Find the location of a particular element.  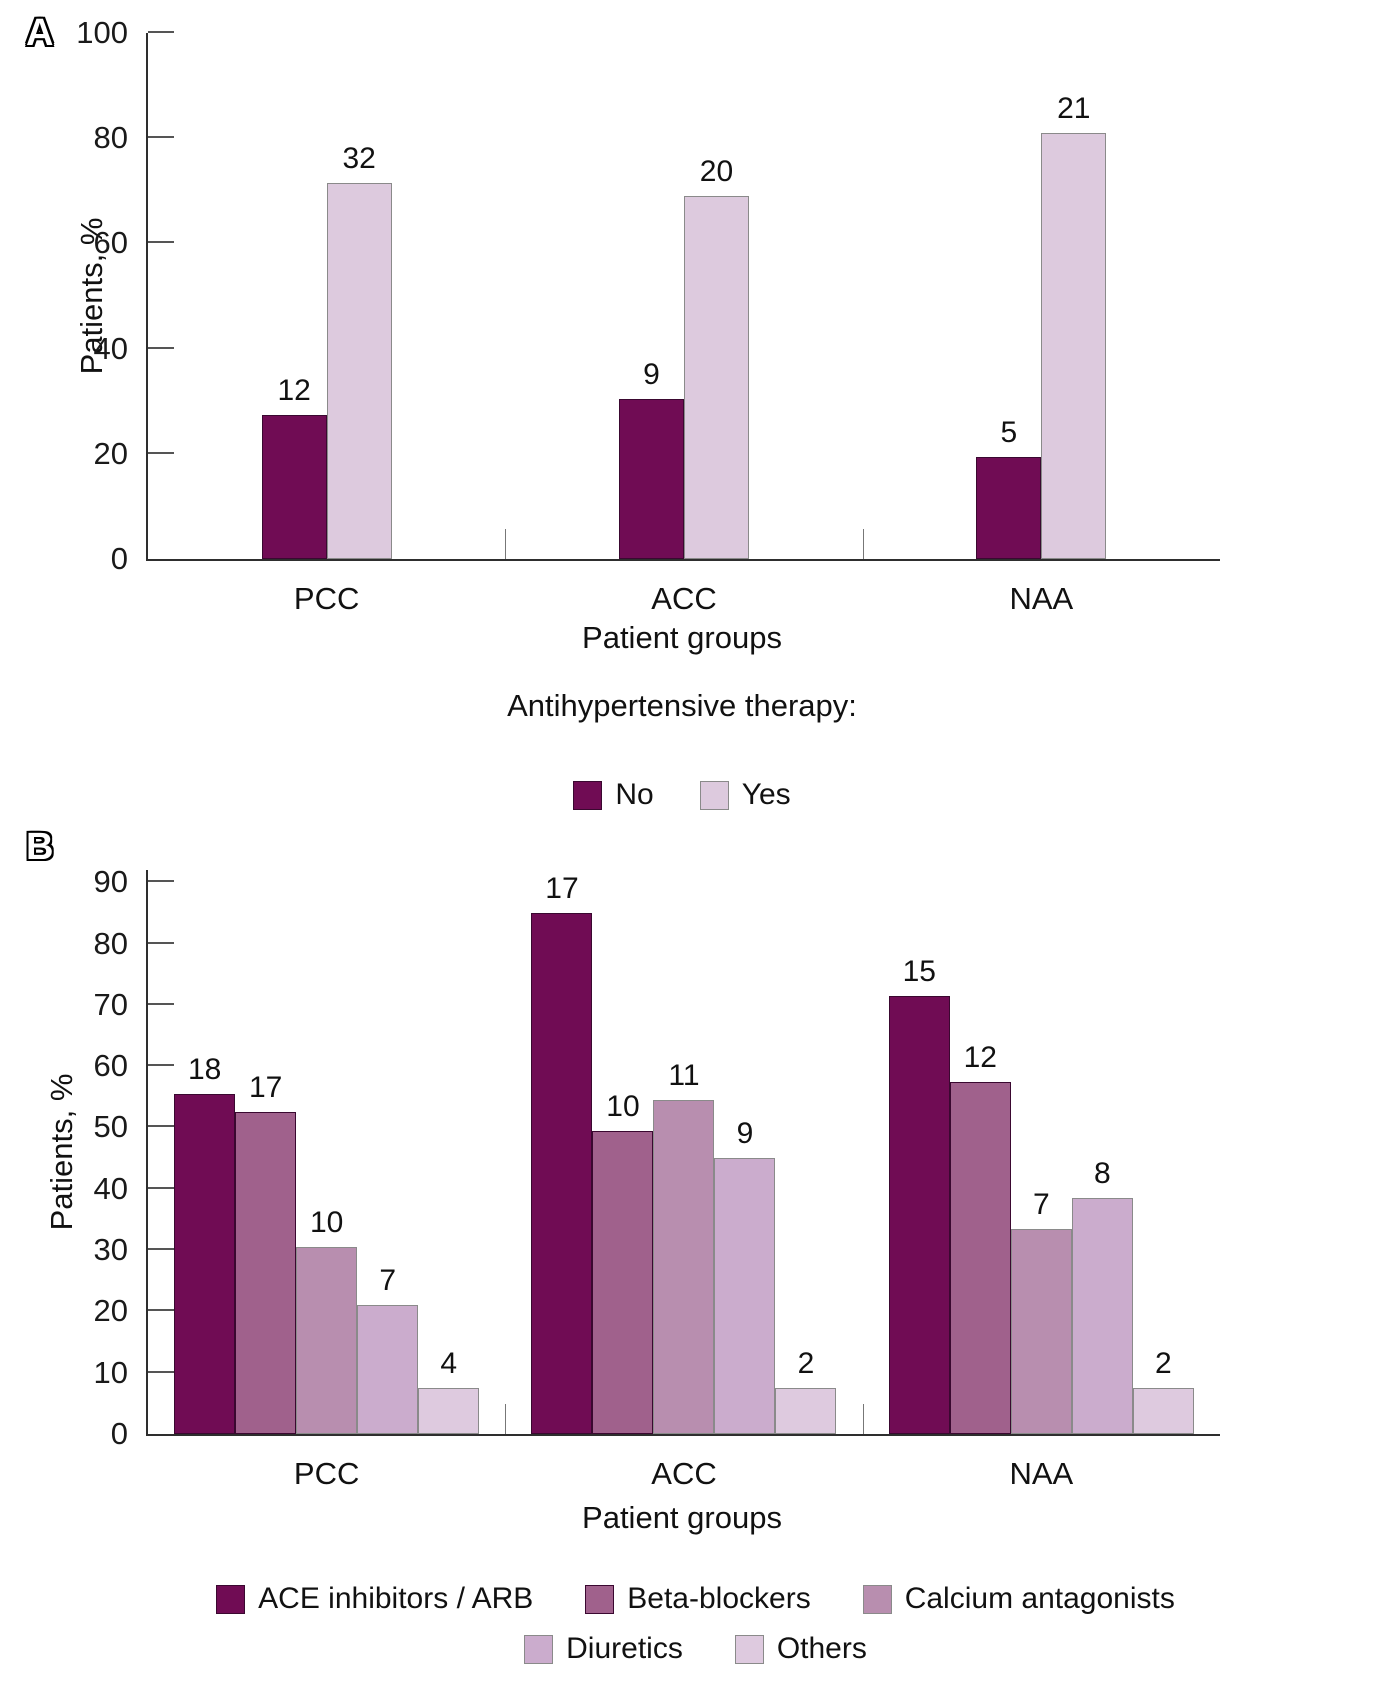

legend-item-others: Others is located at coordinates (800, 1649).